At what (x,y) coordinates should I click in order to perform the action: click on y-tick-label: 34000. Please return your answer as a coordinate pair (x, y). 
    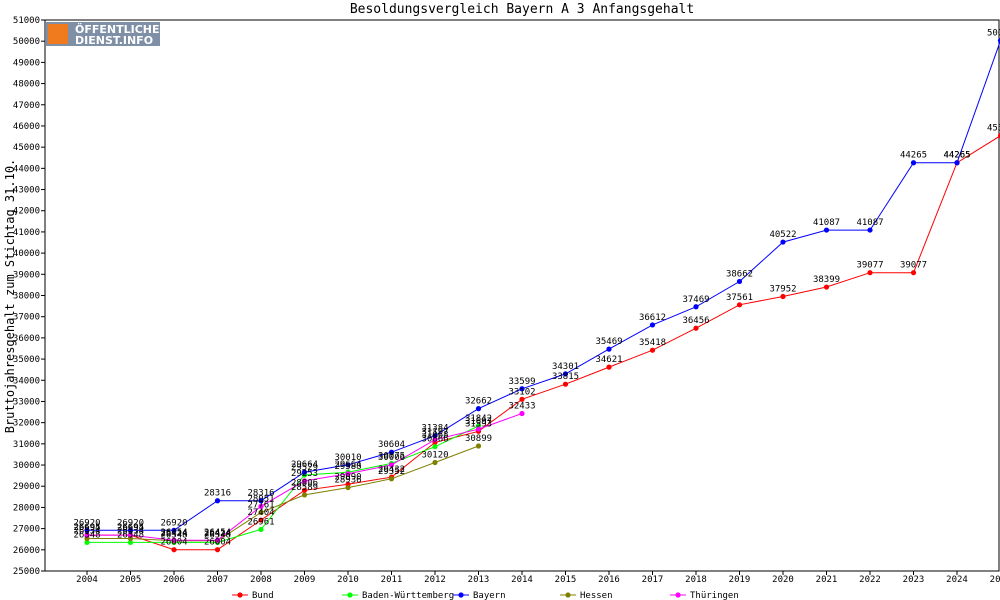
    Looking at the image, I should click on (26, 381).